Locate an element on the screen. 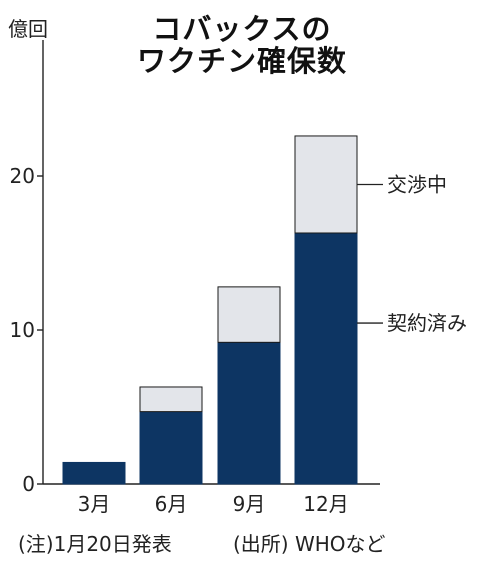 The width and height of the screenshot is (484, 561). x-tick-label: 3月 is located at coordinates (94, 504).